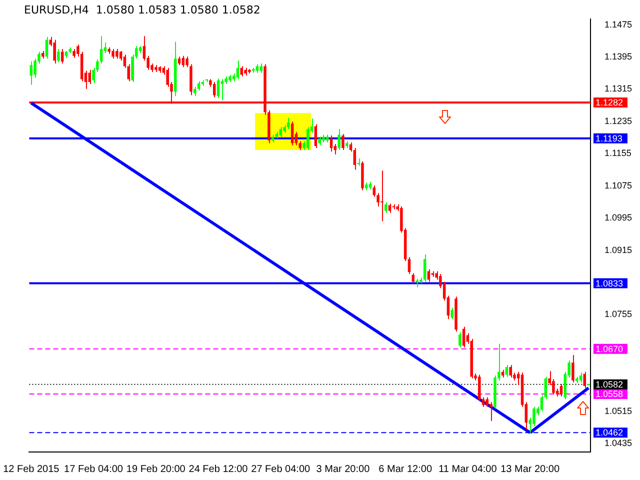 Image resolution: width=640 pixels, height=480 pixels. I want to click on ref-line-label: 1.0833, so click(609, 283).